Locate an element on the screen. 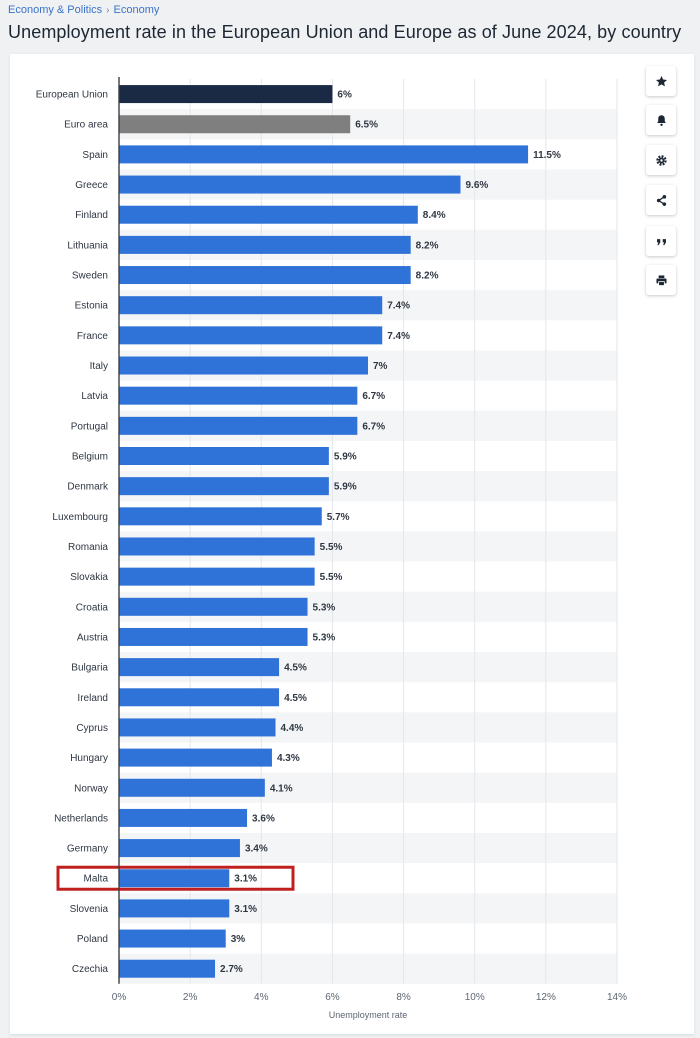 This screenshot has height=1038, width=700. category-label: Croatia is located at coordinates (92, 607).